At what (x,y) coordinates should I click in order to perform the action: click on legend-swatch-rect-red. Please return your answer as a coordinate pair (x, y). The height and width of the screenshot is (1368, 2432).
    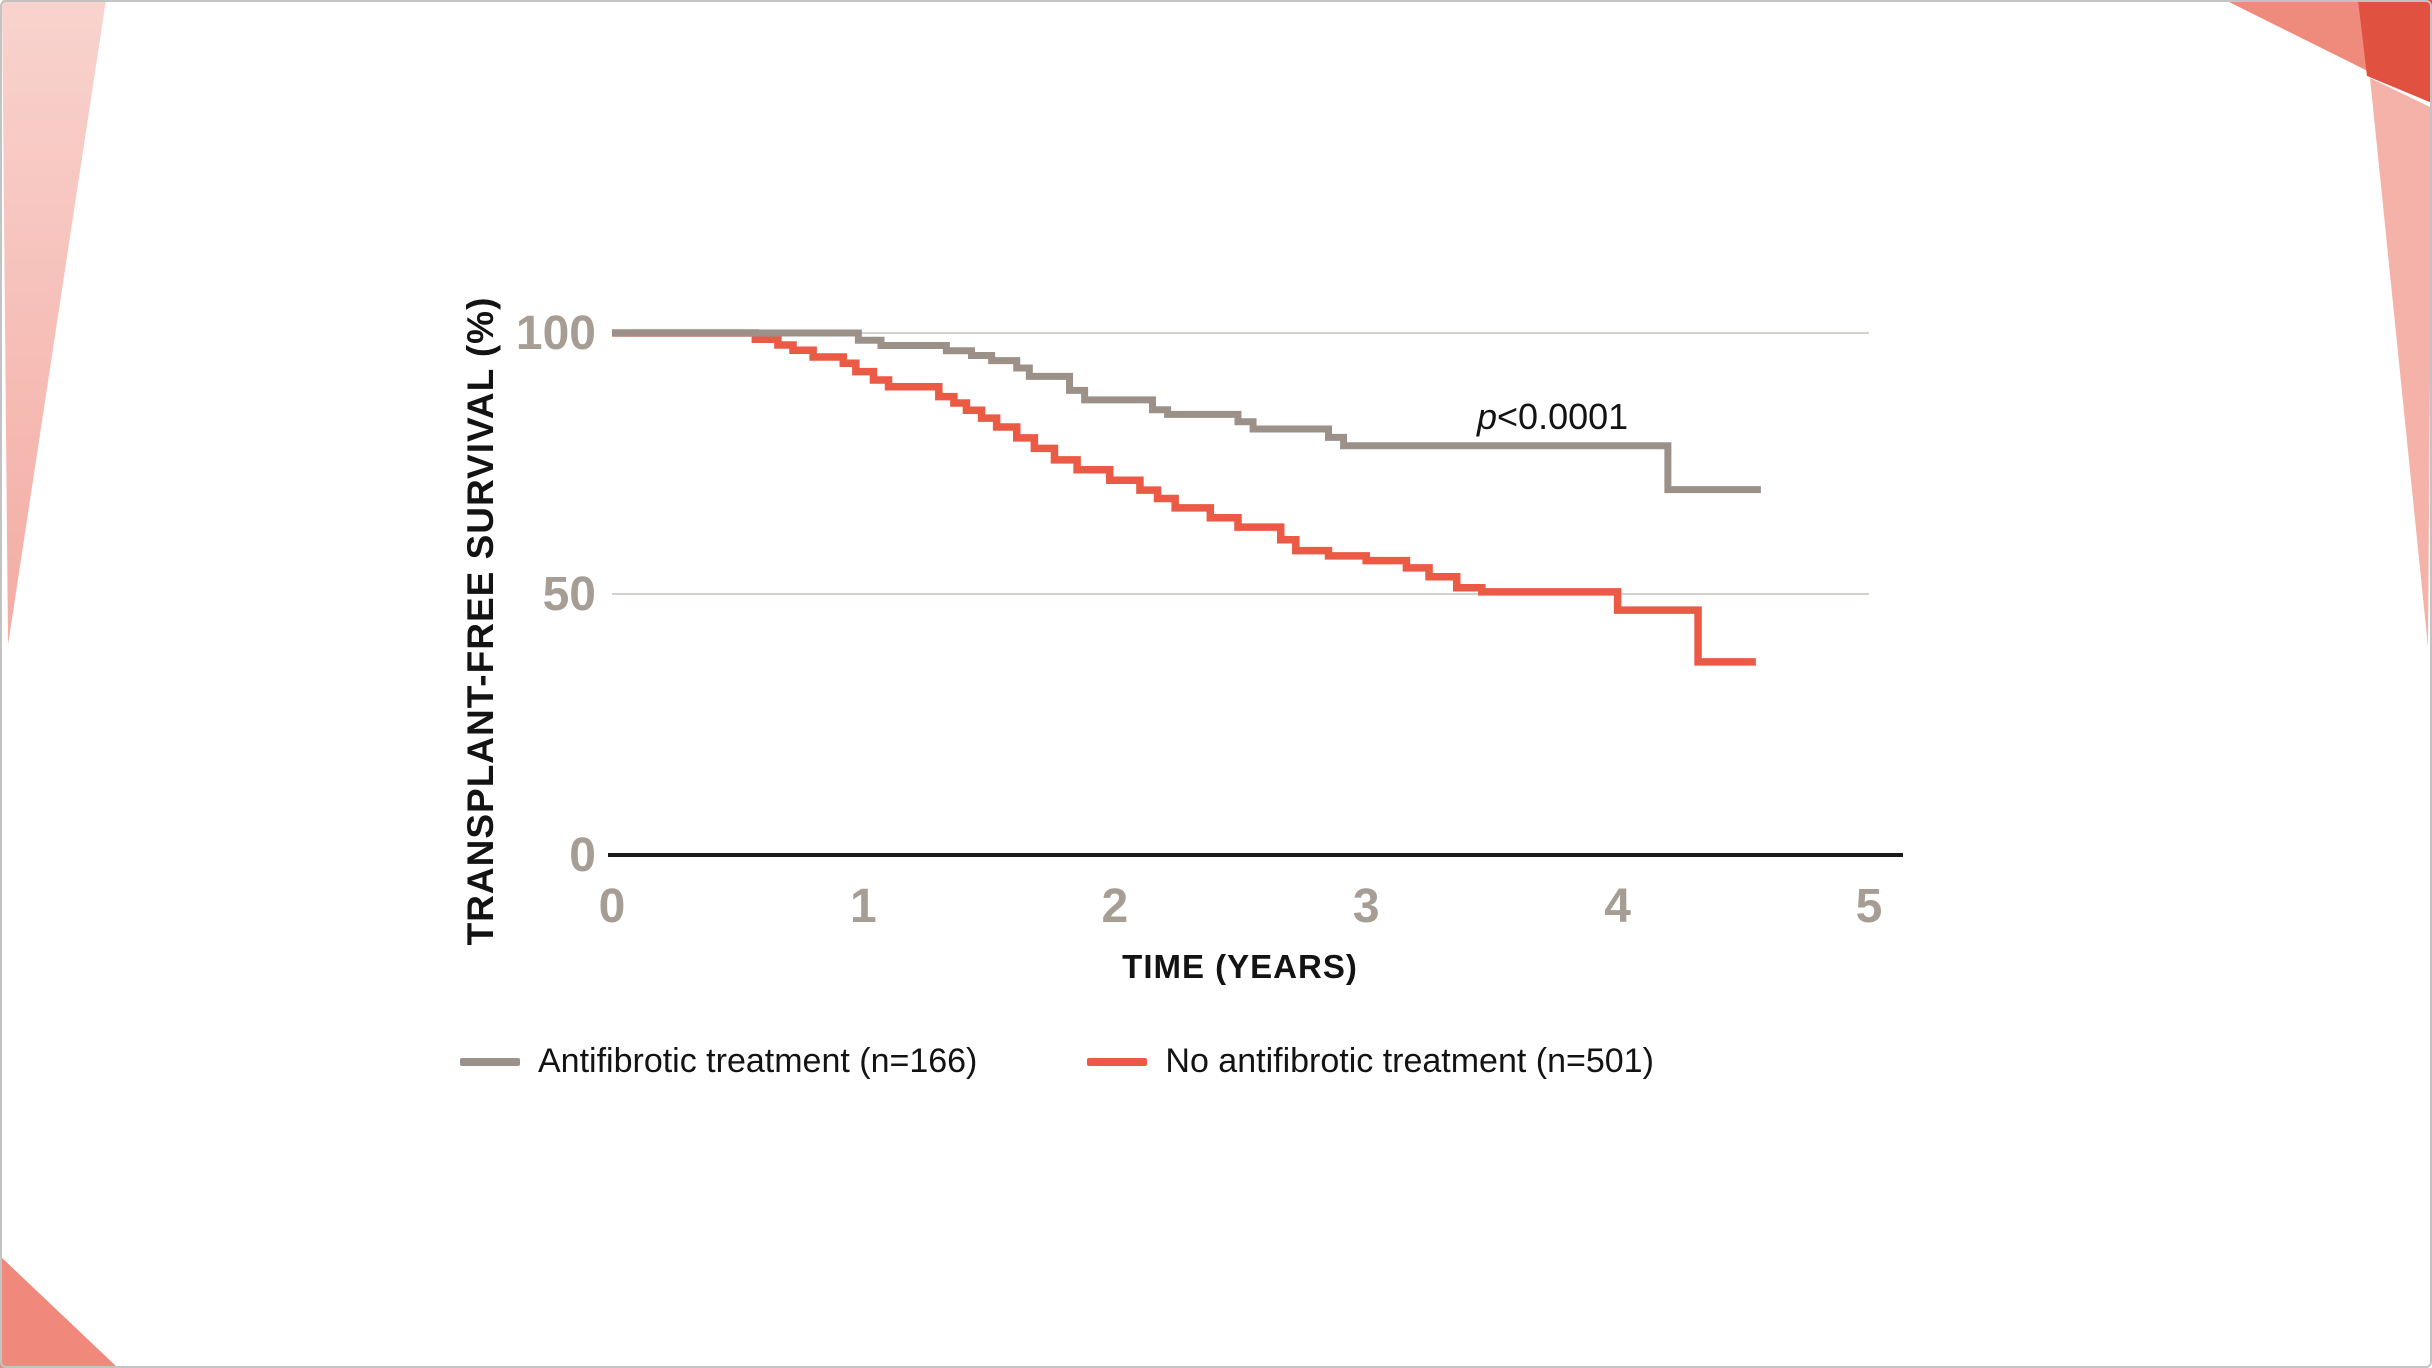
    Looking at the image, I should click on (1117, 1061).